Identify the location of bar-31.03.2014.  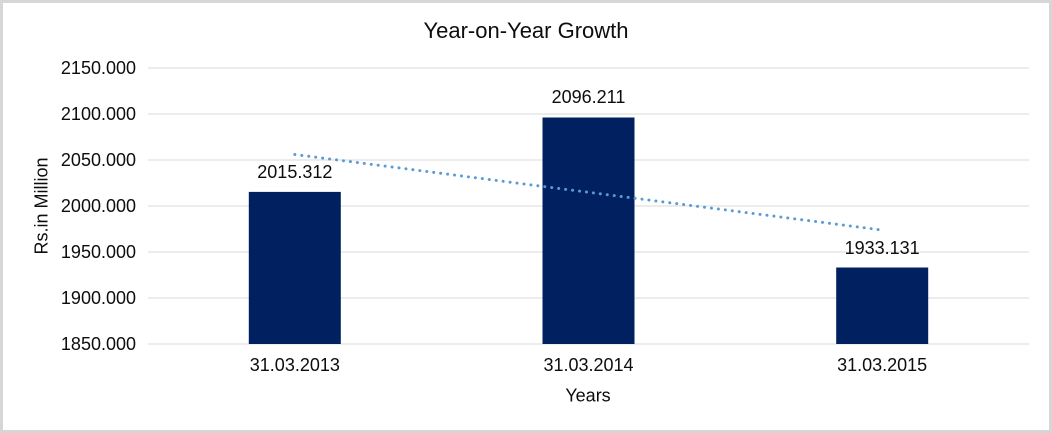
(588, 230).